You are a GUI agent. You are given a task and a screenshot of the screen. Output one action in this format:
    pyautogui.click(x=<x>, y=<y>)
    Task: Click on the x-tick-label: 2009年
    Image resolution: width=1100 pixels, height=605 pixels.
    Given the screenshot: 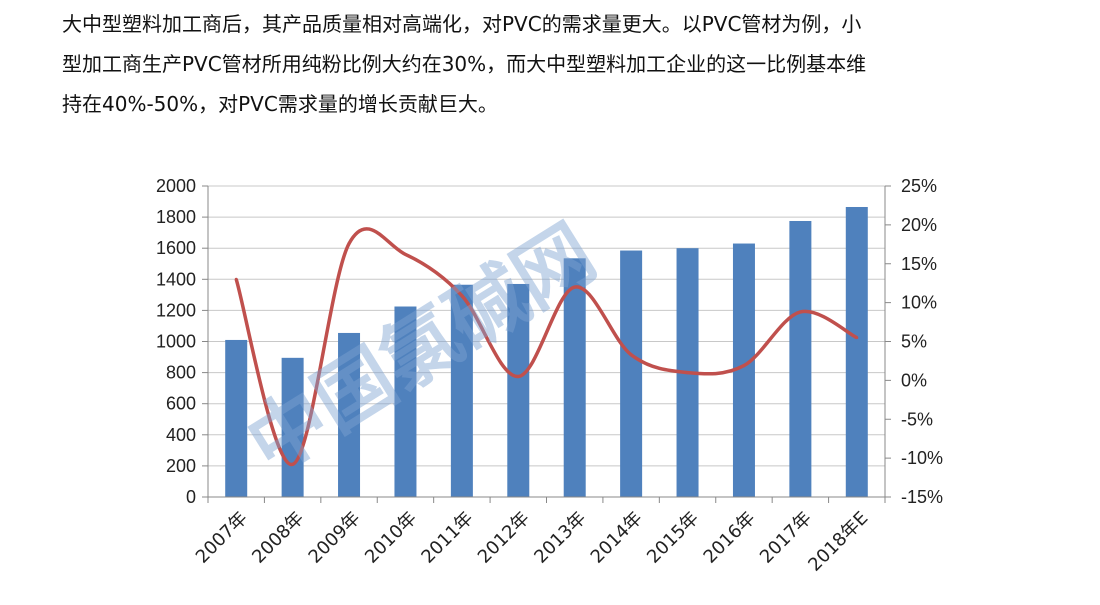 What is the action you would take?
    pyautogui.click(x=335, y=538)
    